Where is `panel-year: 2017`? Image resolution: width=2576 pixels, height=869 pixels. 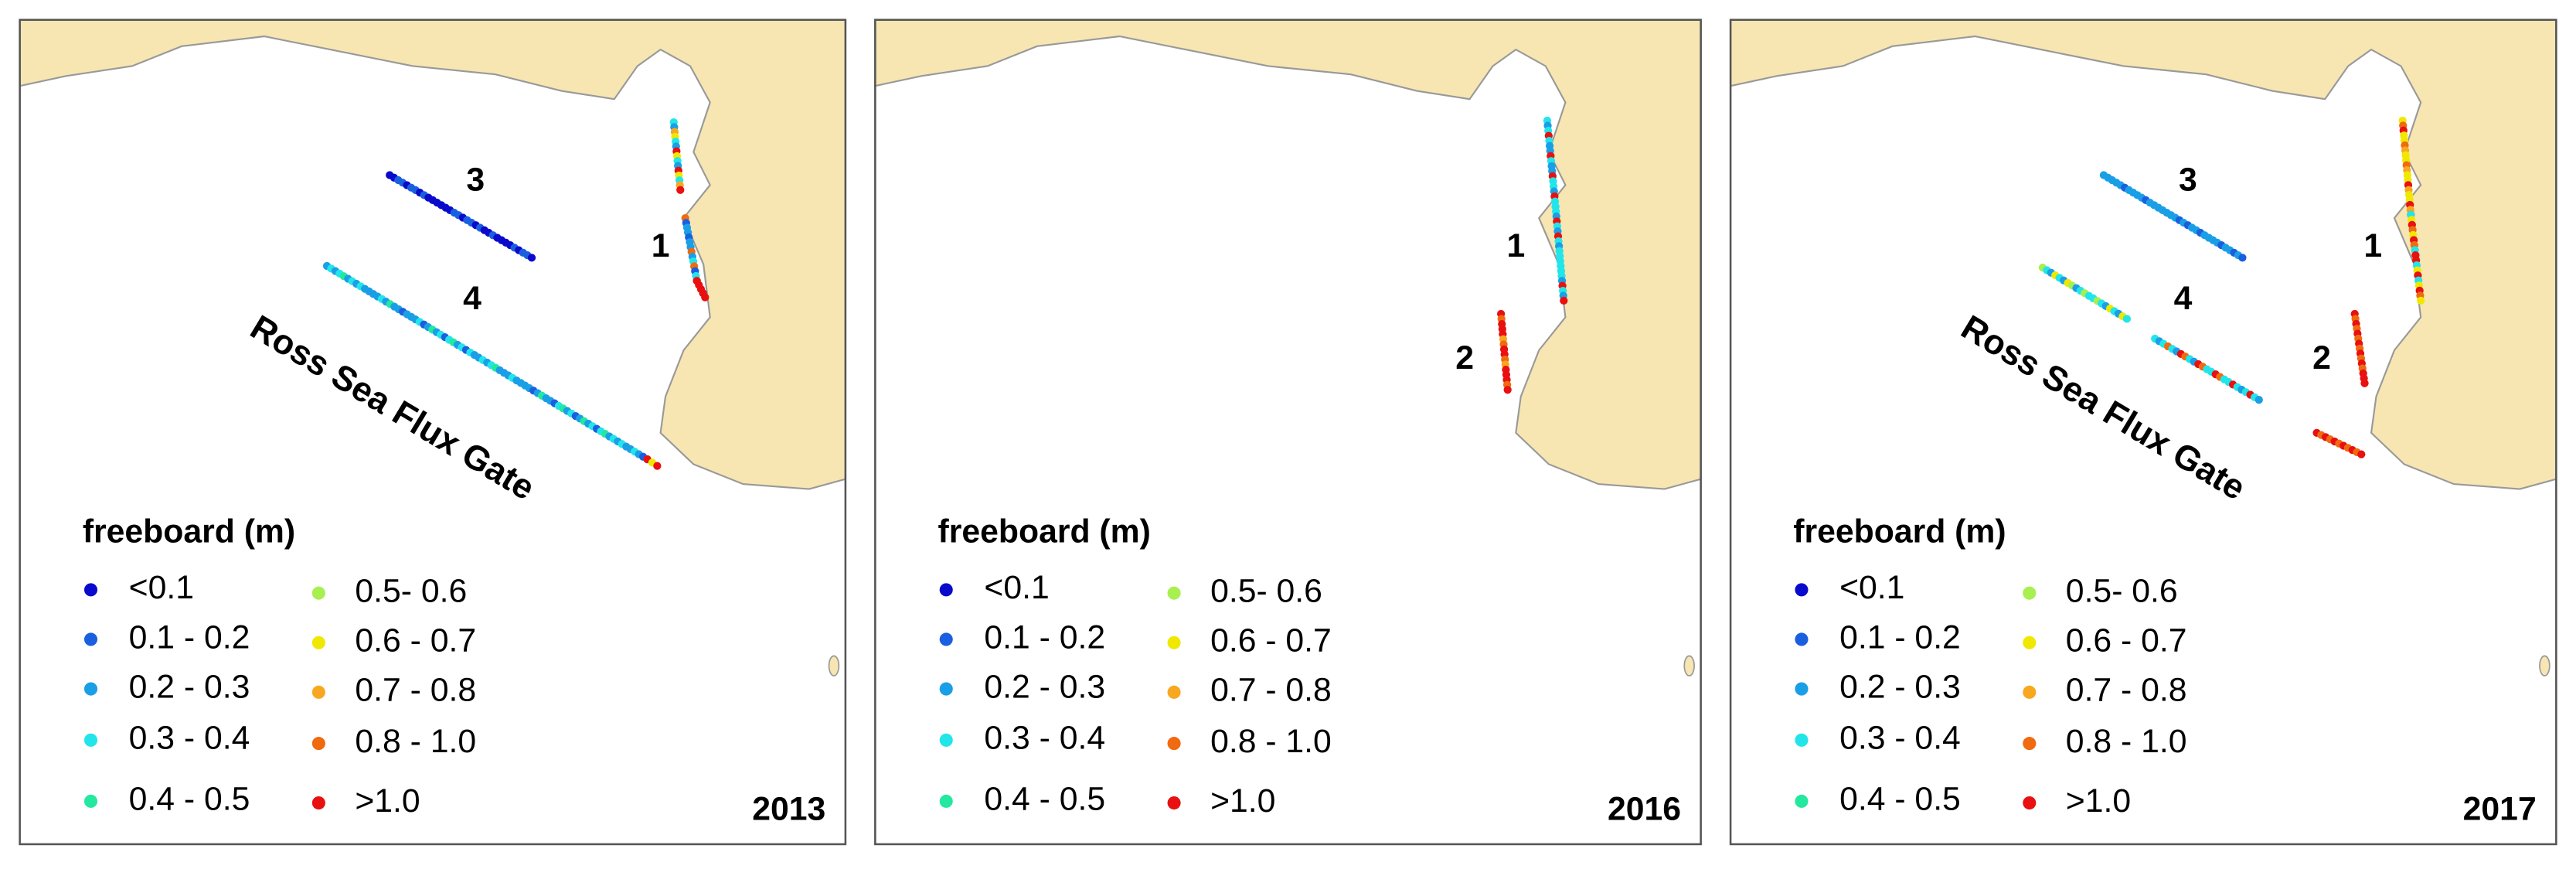
panel-year: 2017 is located at coordinates (2500, 808).